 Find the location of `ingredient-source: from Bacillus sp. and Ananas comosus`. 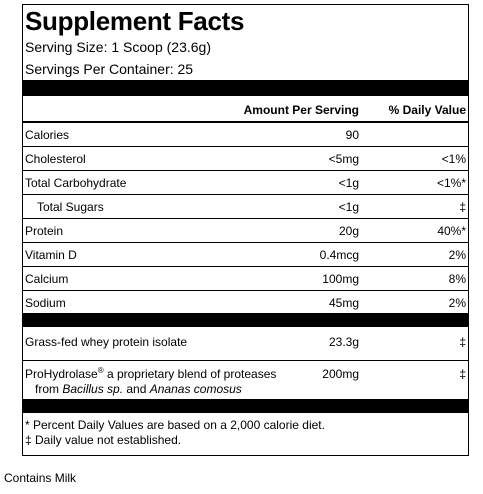

ingredient-source: from Bacillus sp. and Ananas comosus is located at coordinates (150, 389).